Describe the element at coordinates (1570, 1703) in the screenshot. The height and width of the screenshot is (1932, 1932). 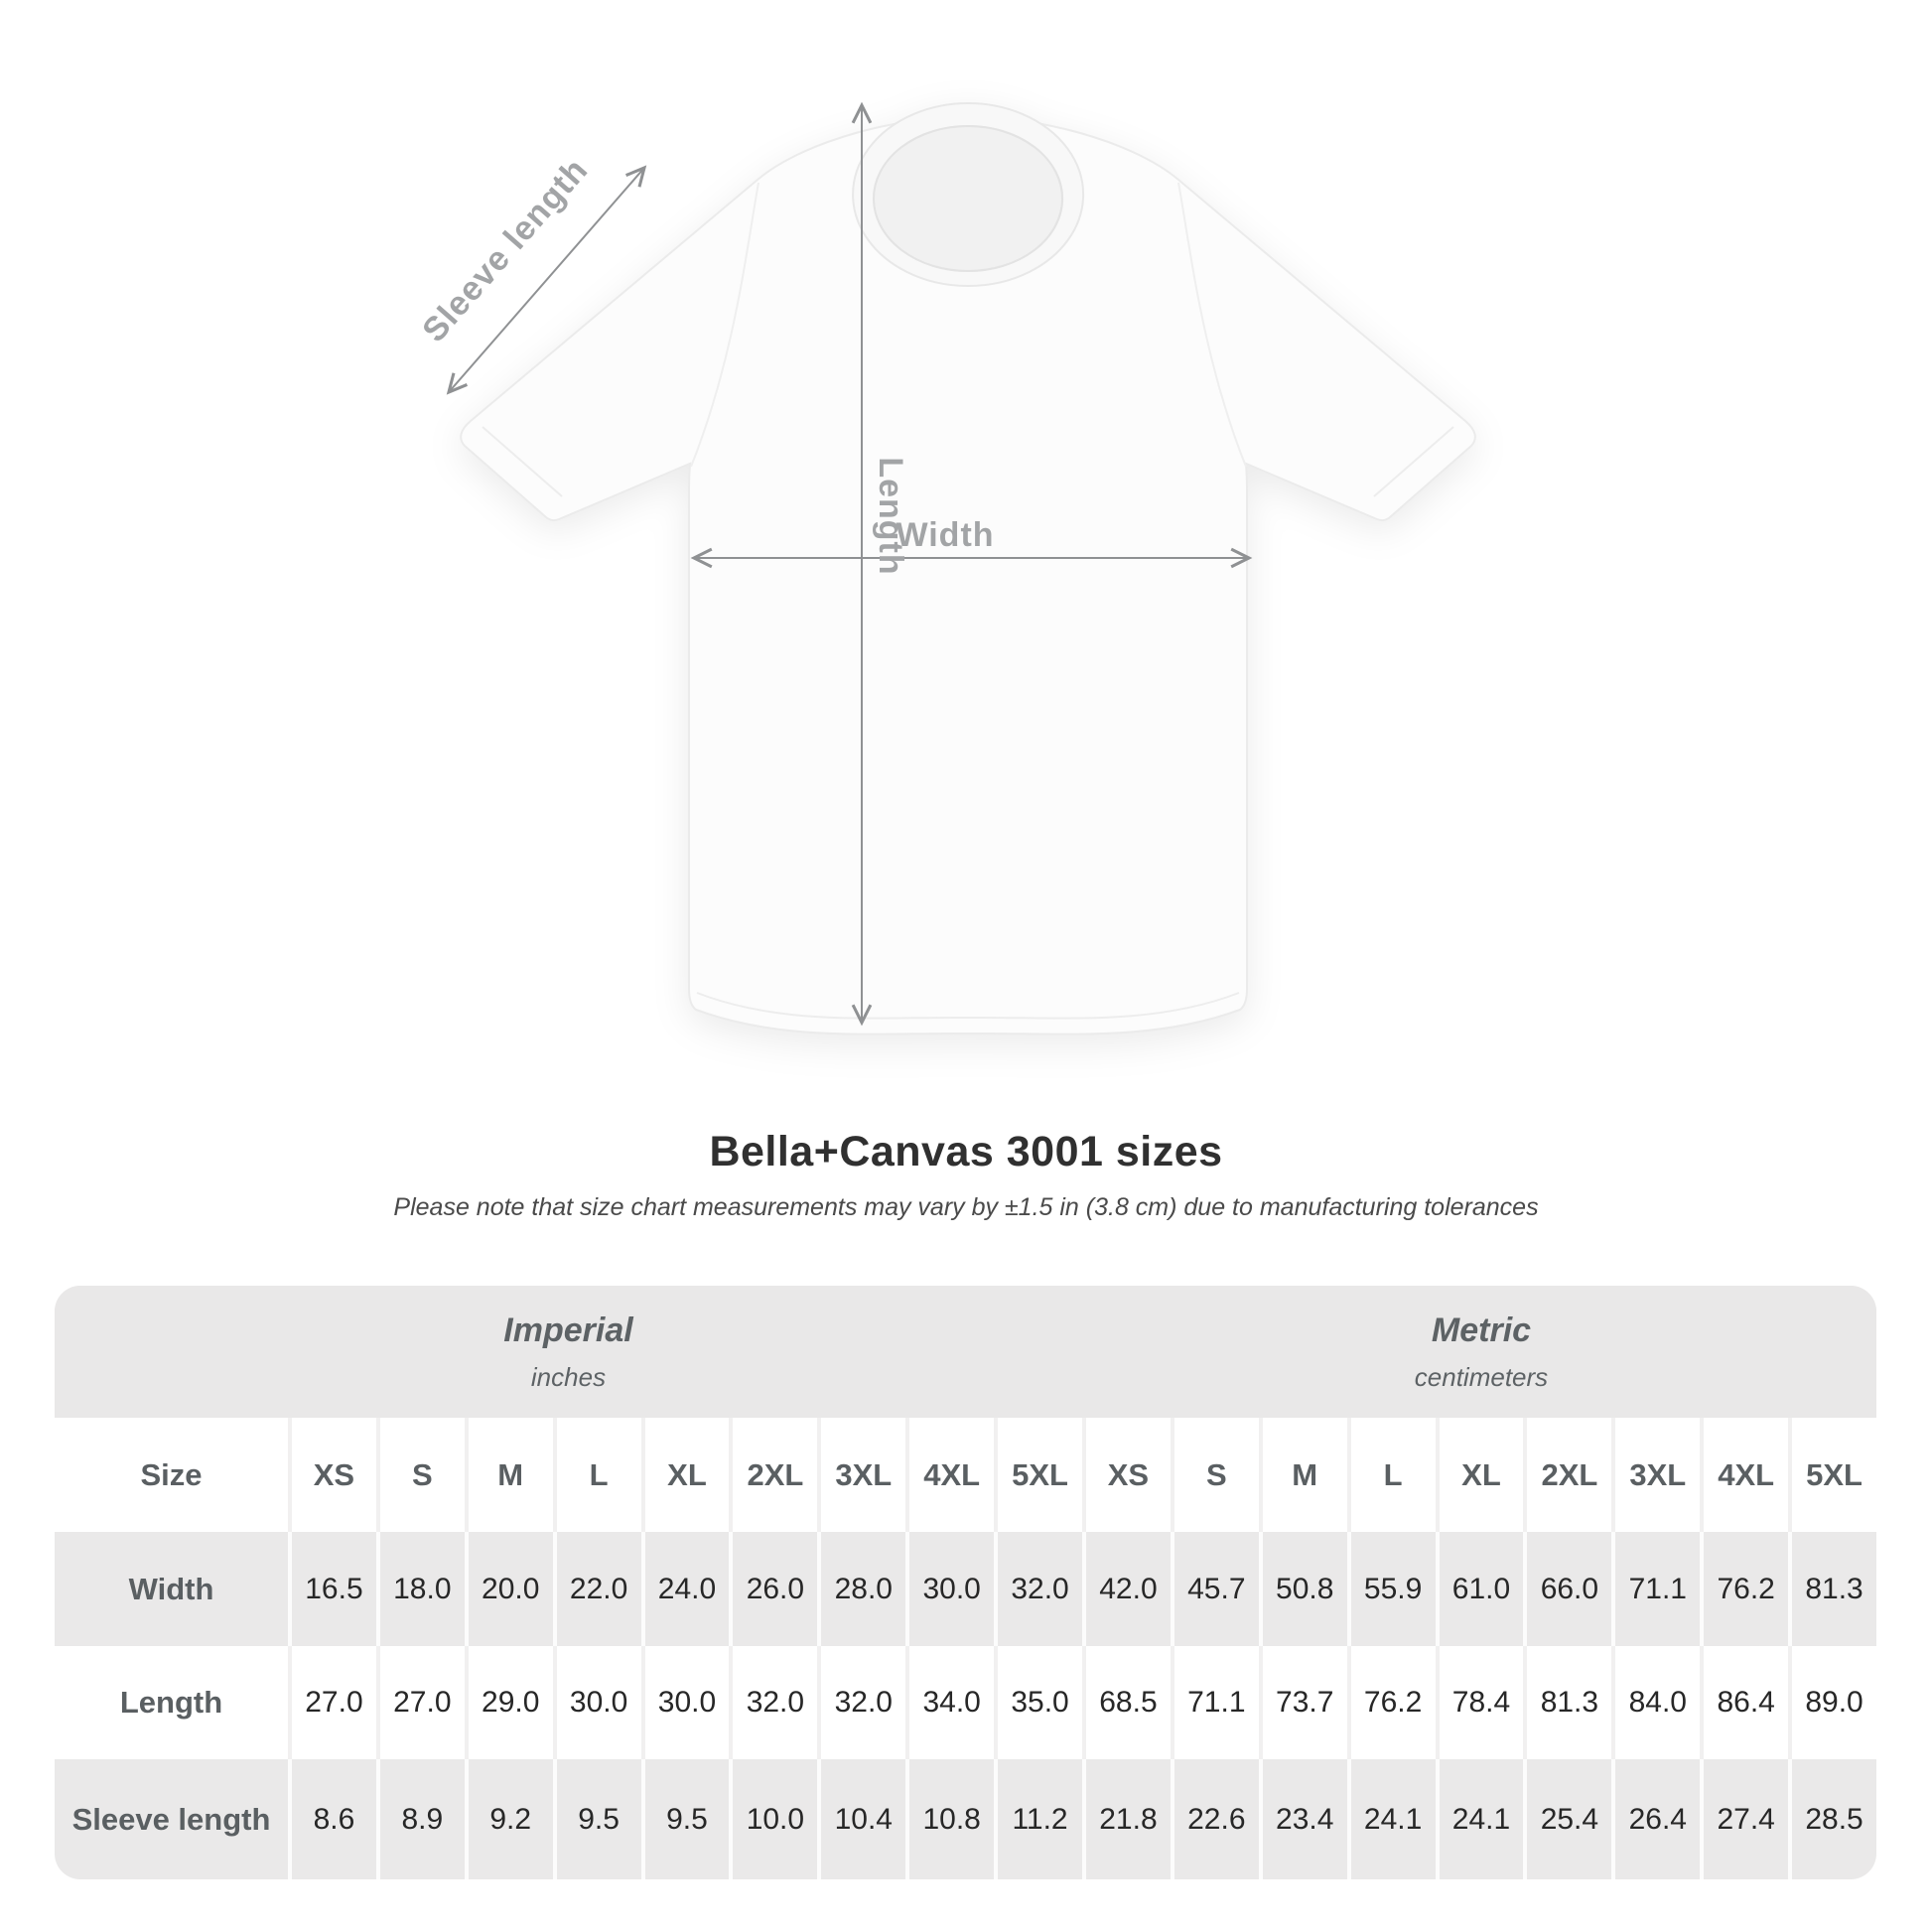
I see `length-metric-2xl: 81.3` at that location.